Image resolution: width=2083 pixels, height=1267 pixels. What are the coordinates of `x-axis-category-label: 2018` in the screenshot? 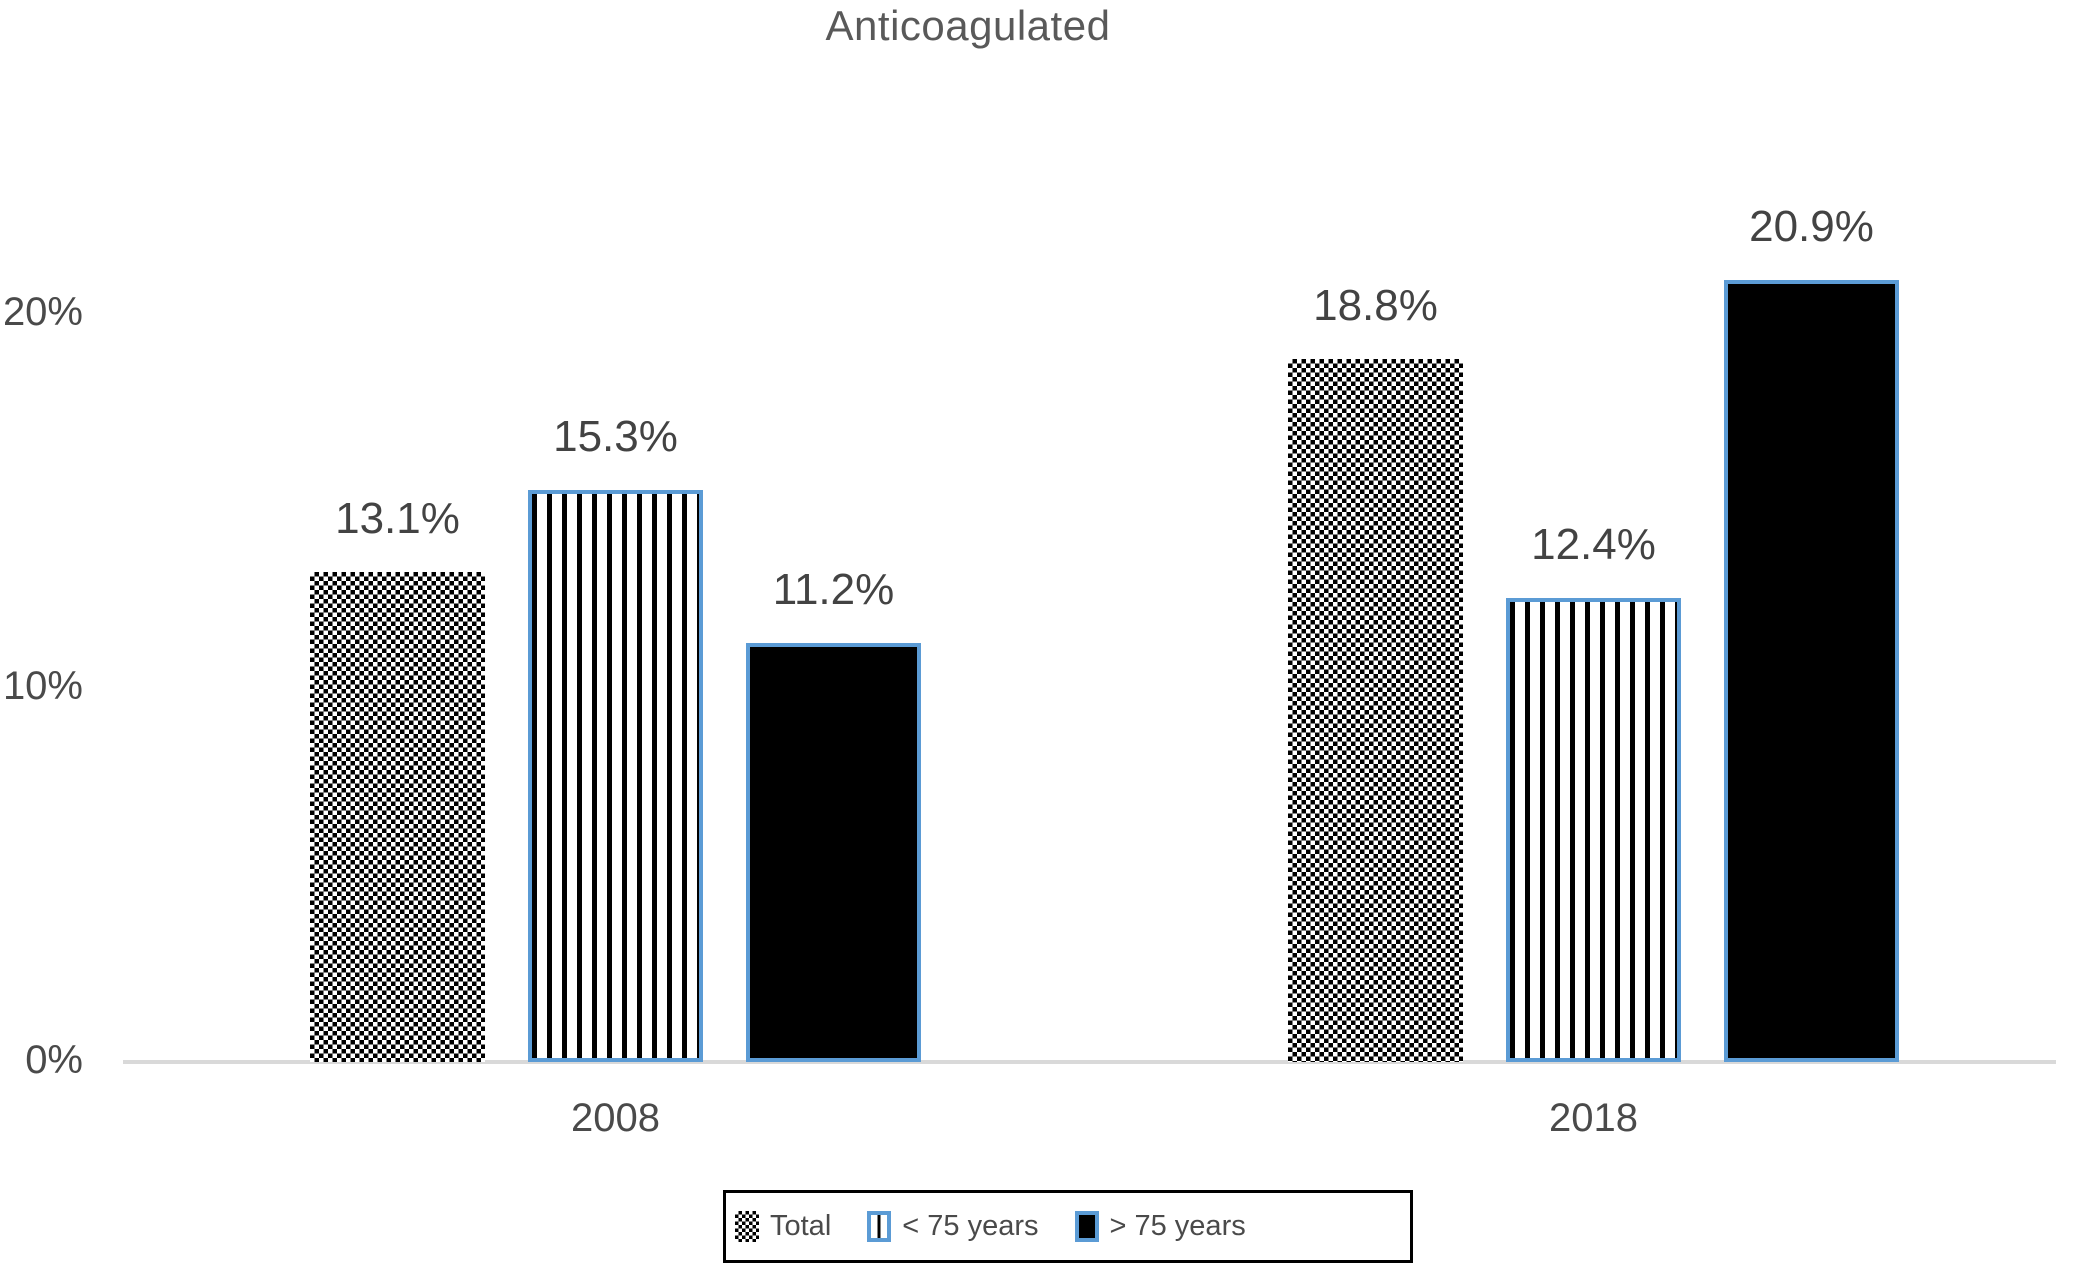 It's located at (1593, 1118).